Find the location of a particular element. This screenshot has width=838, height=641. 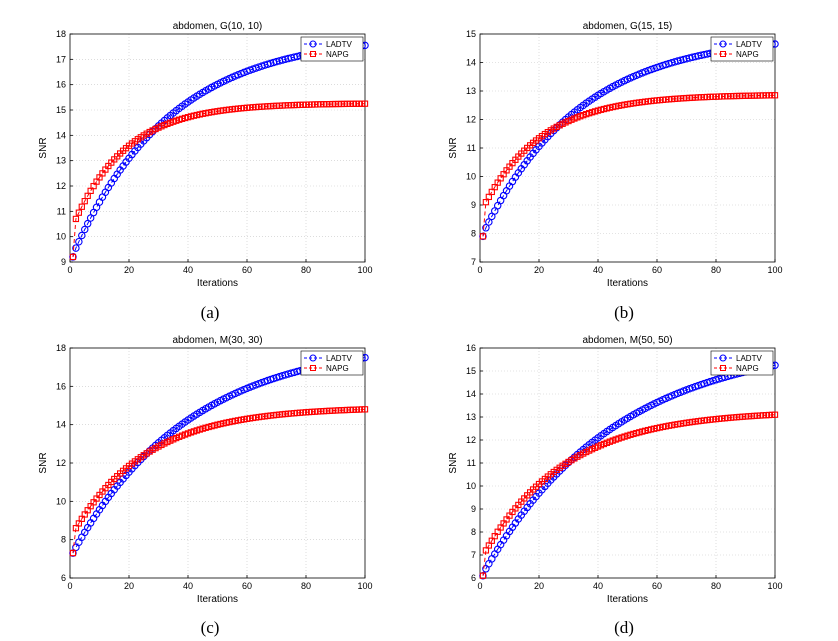

caption-a: (a) is located at coordinates (210, 312).